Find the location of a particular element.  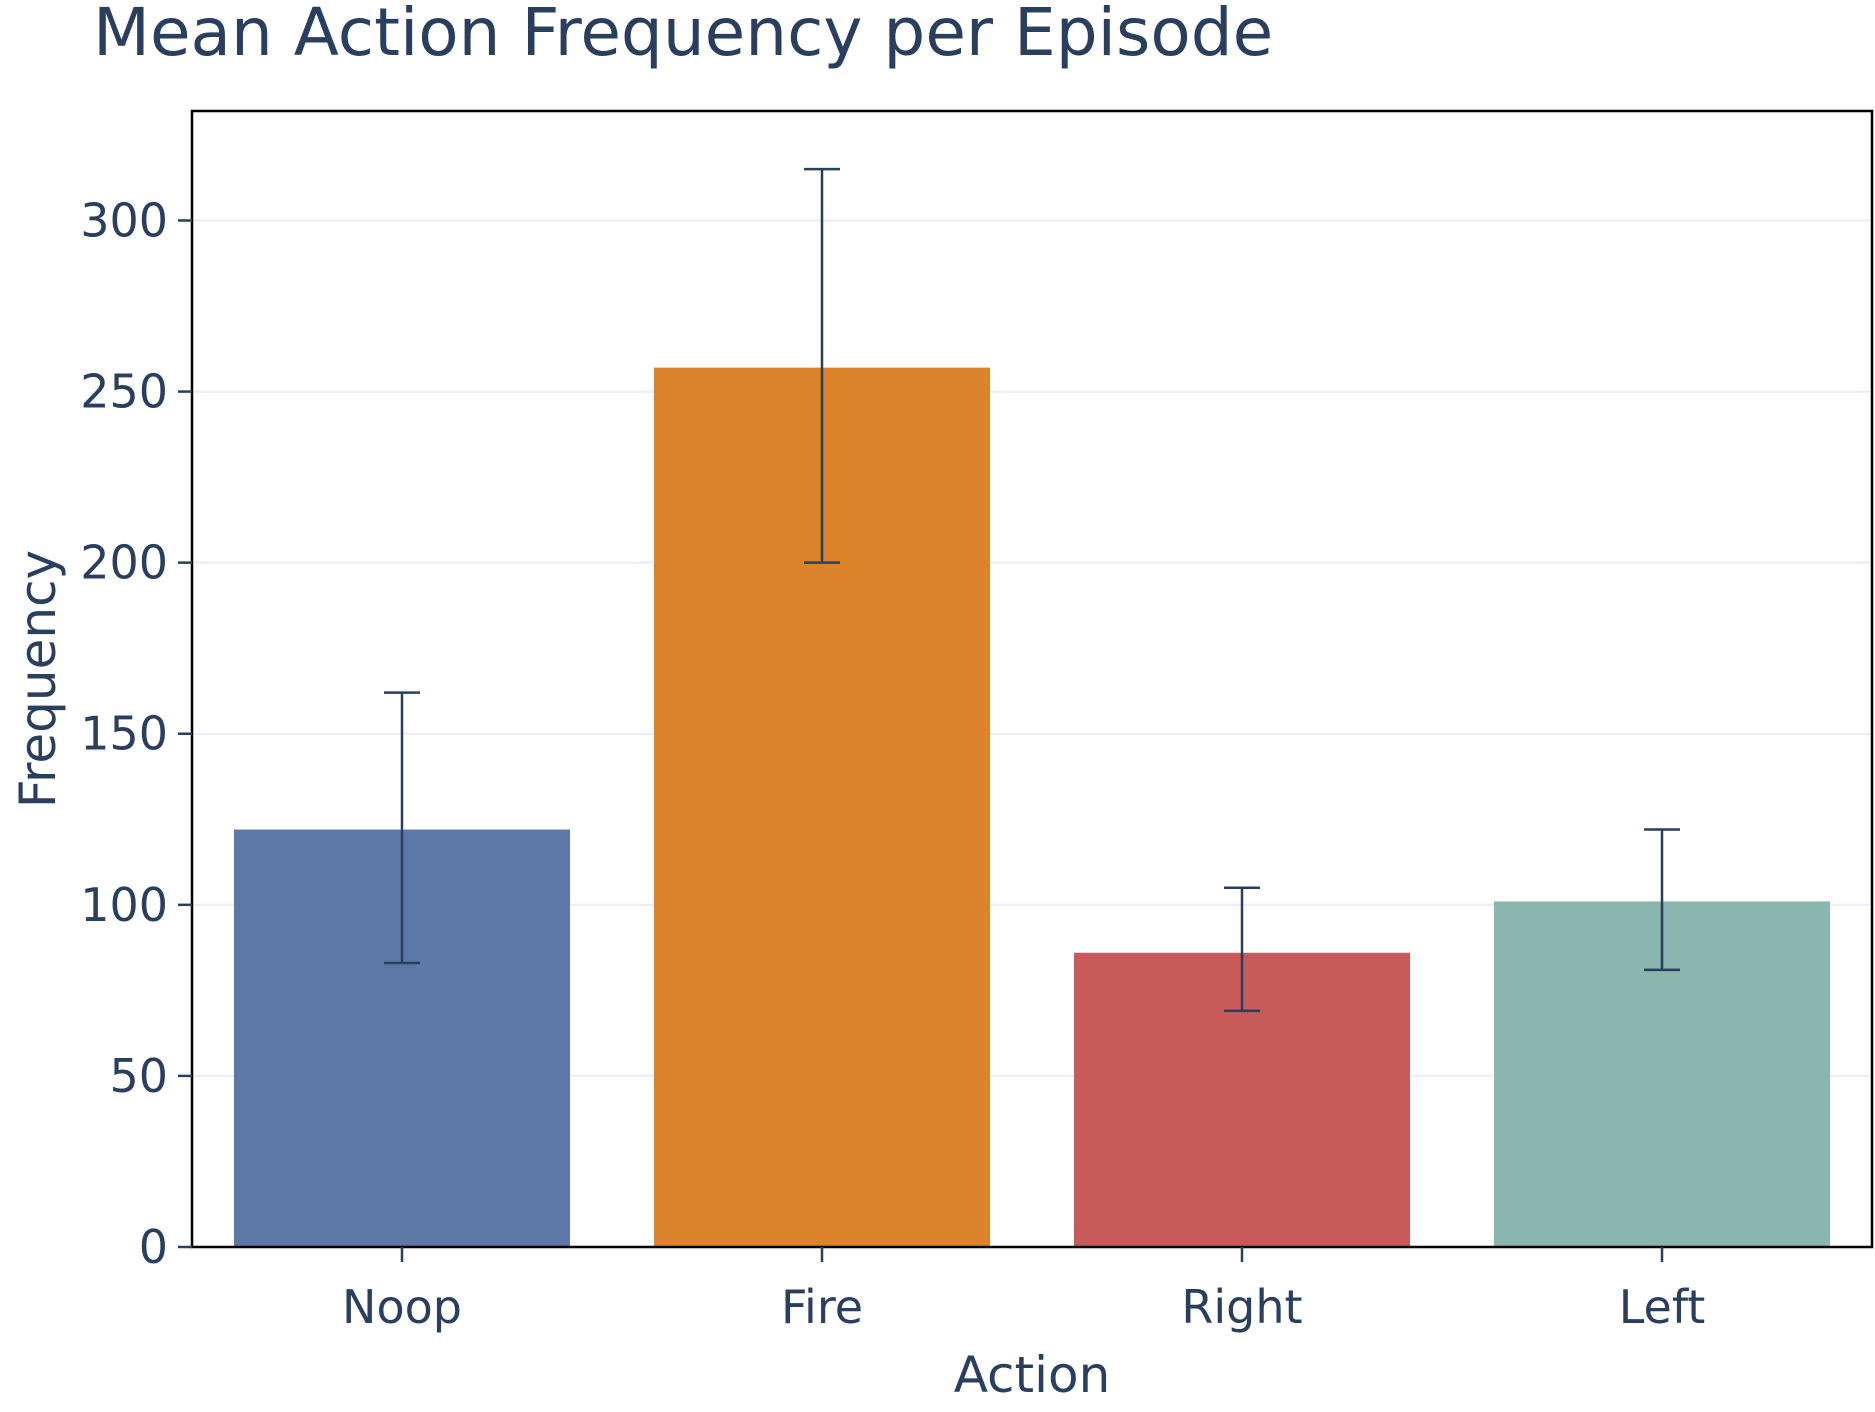

error-bar-fire is located at coordinates (822, 365).